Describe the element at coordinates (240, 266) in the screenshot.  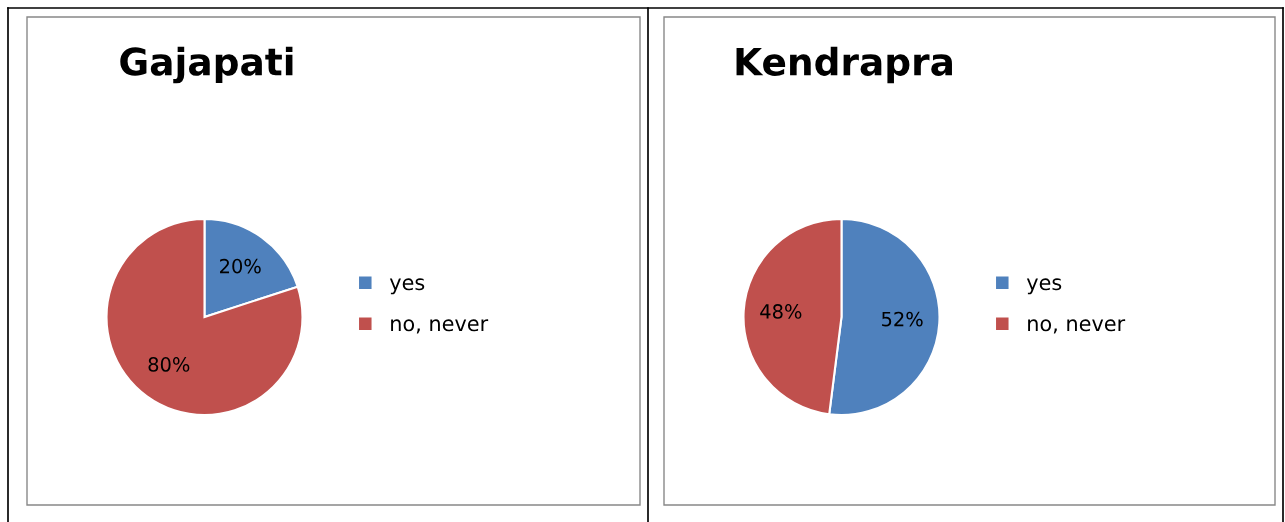
I see `data-label: 20%` at that location.